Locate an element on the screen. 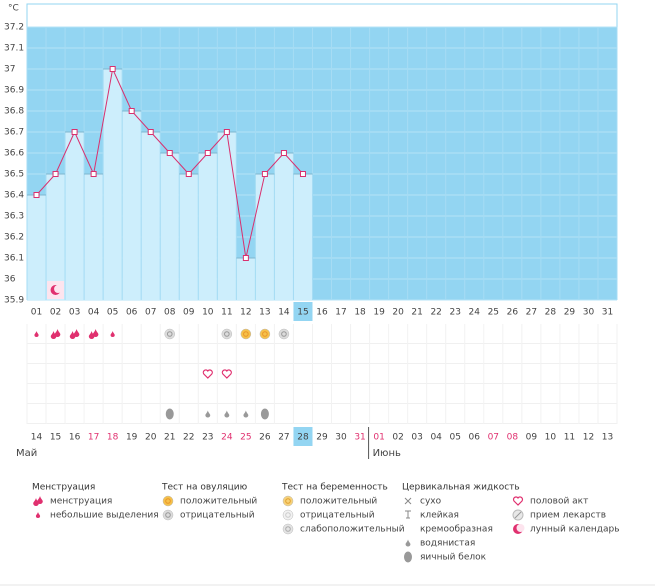 This screenshot has height=587, width=655. date-label: 14 is located at coordinates (37, 438).